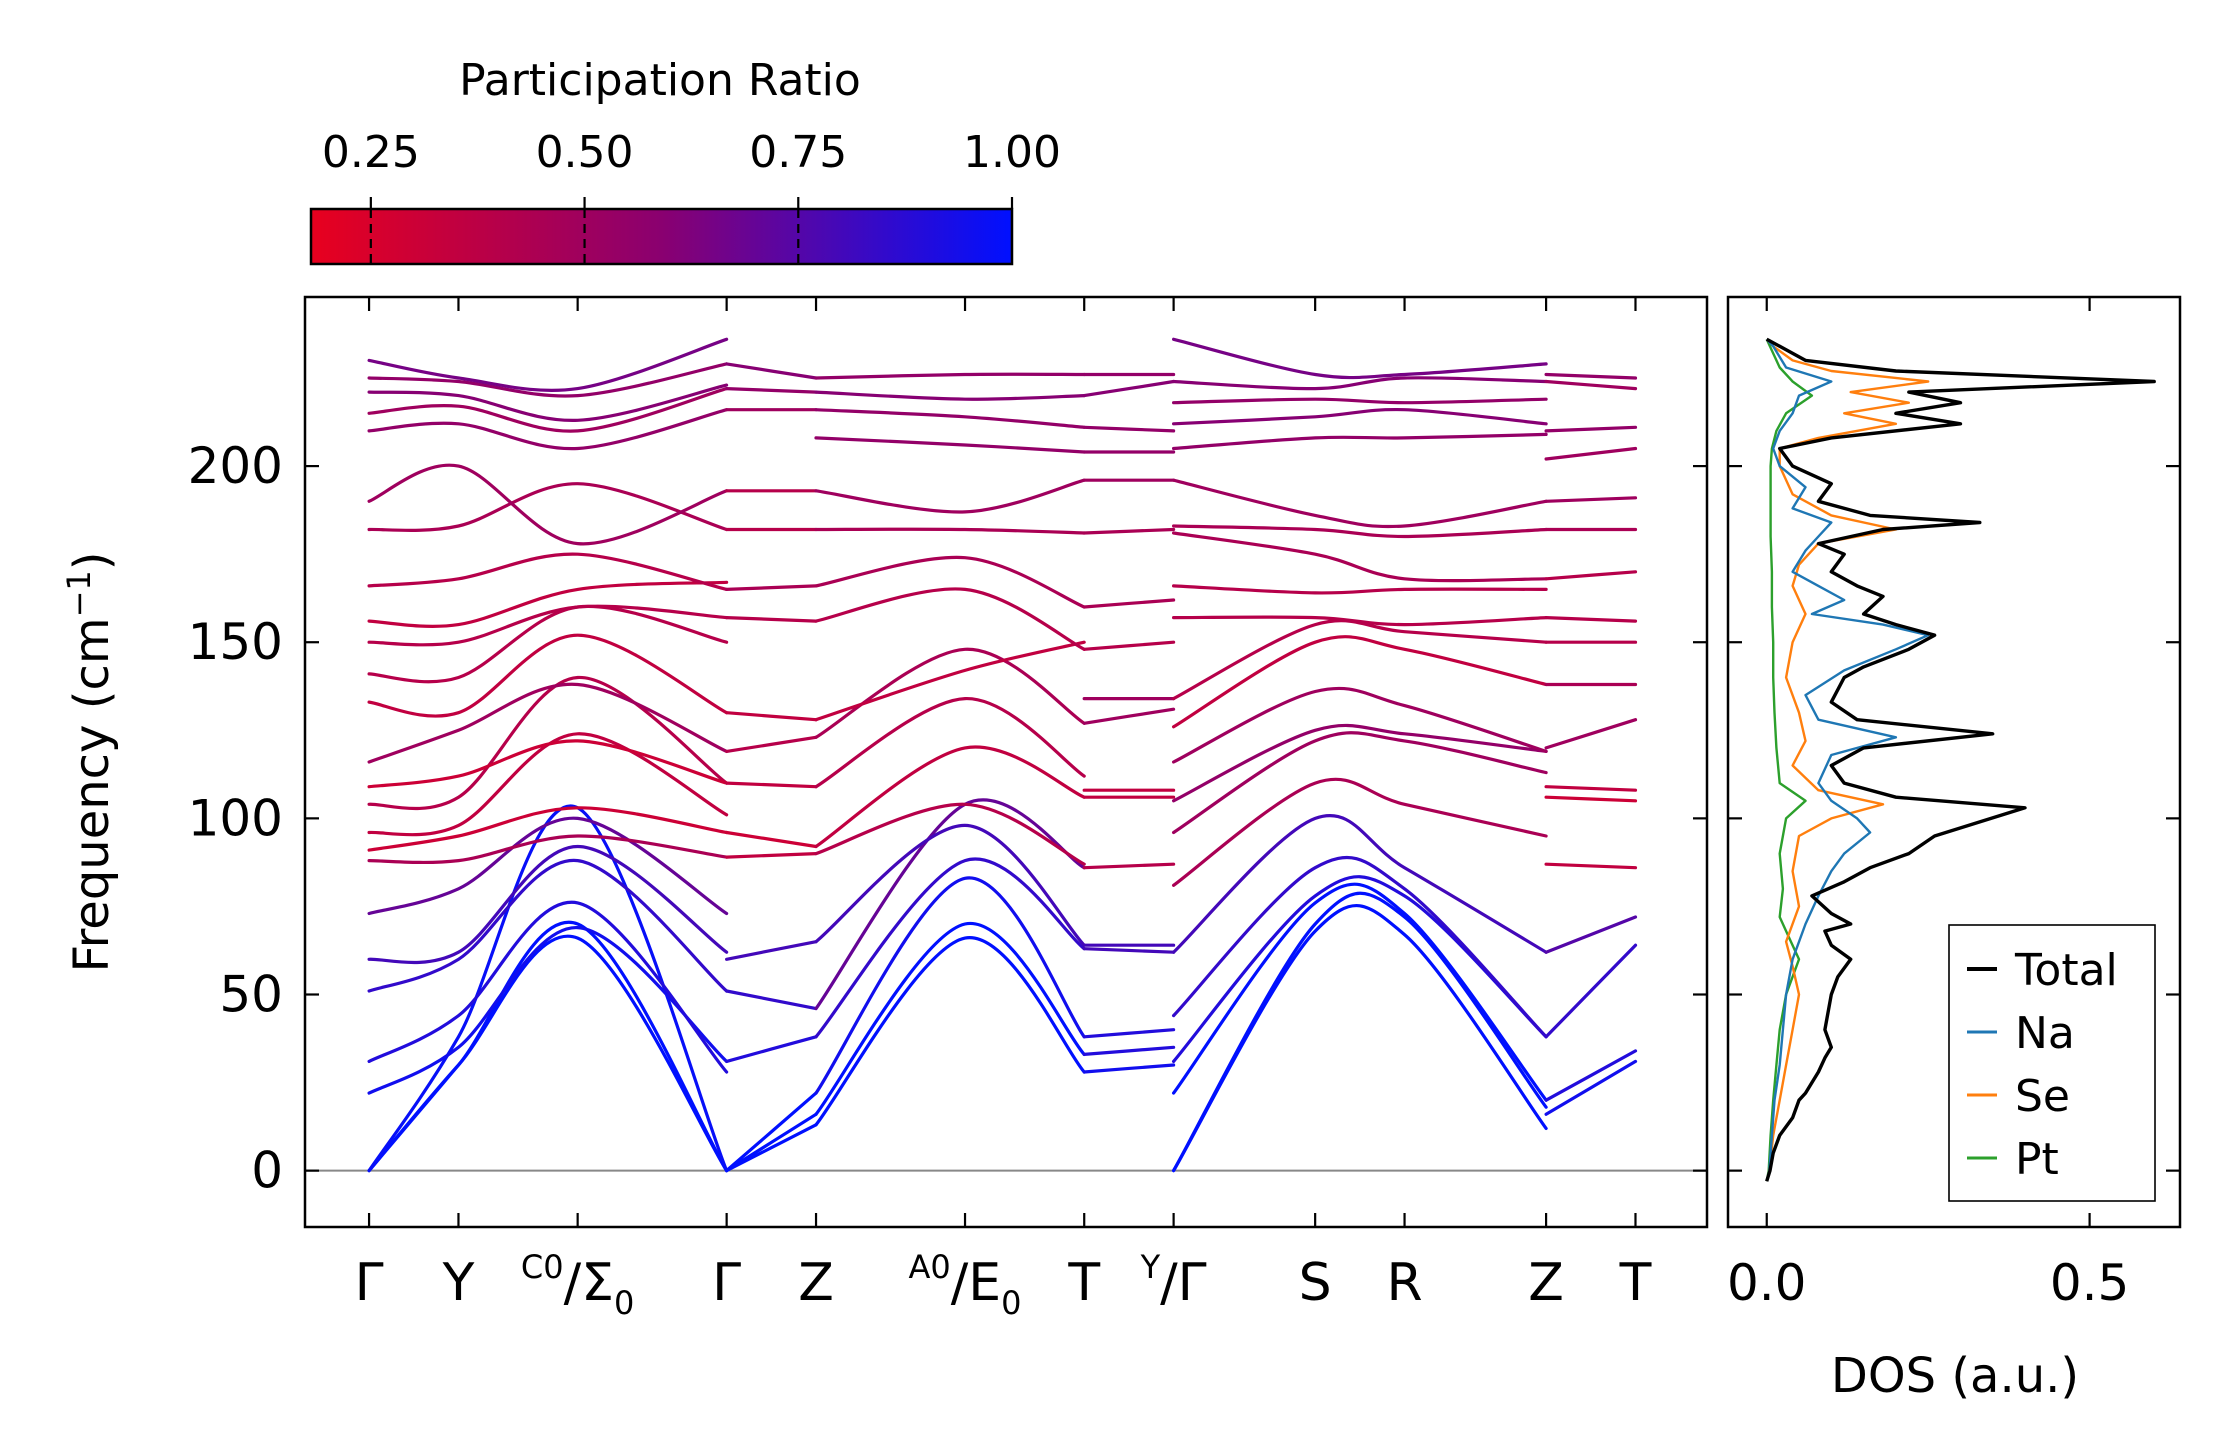 This screenshot has height=1455, width=2222. I want to click on y-axis-label: Frequency (cm−1), so click(90, 761).